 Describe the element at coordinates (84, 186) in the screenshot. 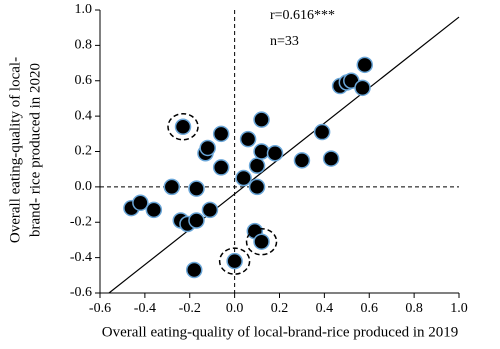

I see `y-tick-label: 0.0` at that location.